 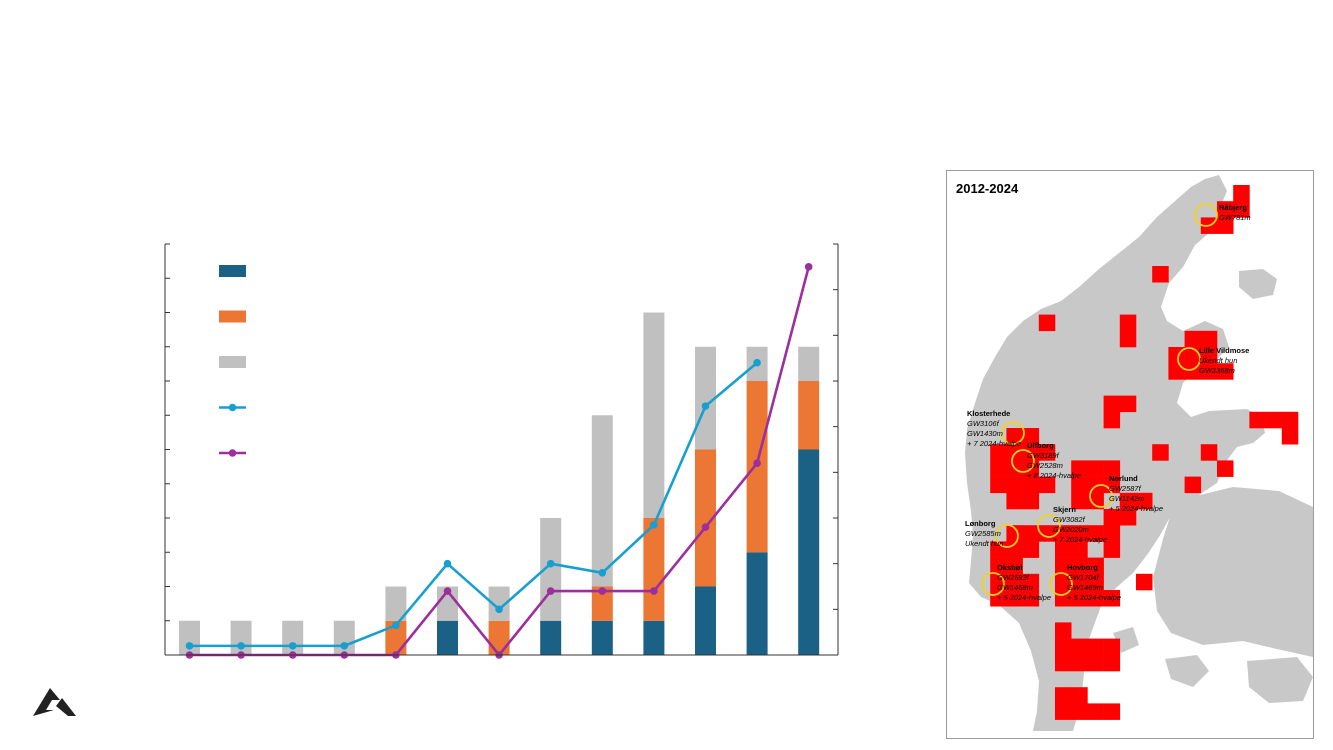 What do you see at coordinates (1127, 498) in the screenshot?
I see `territory-detail: GW1142m` at bounding box center [1127, 498].